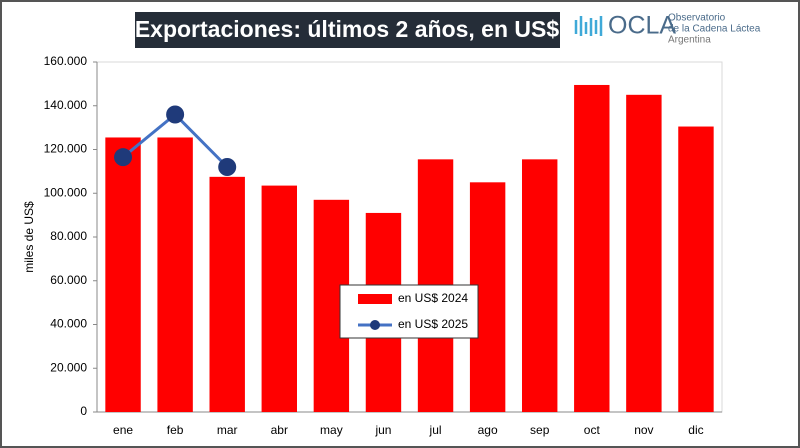 The width and height of the screenshot is (800, 448). I want to click on logo-line: de la Cadena Láctea, so click(714, 29).